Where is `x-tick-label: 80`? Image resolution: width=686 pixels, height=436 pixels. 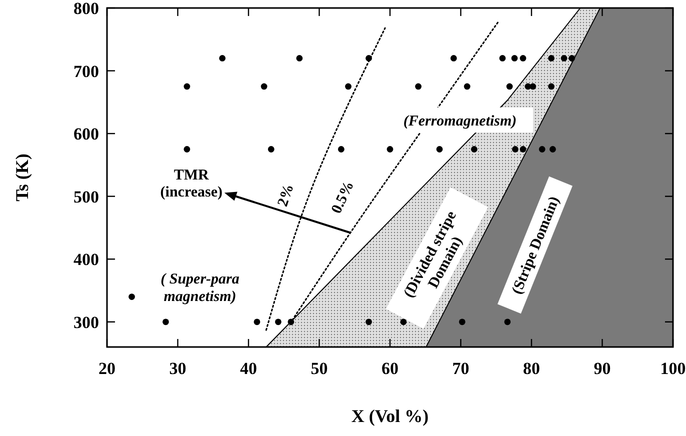 x-tick-label: 80 is located at coordinates (531, 368).